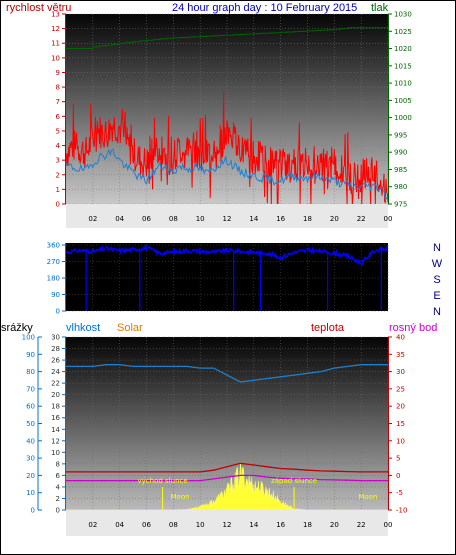 The image size is (456, 555). What do you see at coordinates (403, 84) in the screenshot?
I see `pressure-tick-label: 1010` at bounding box center [403, 84].